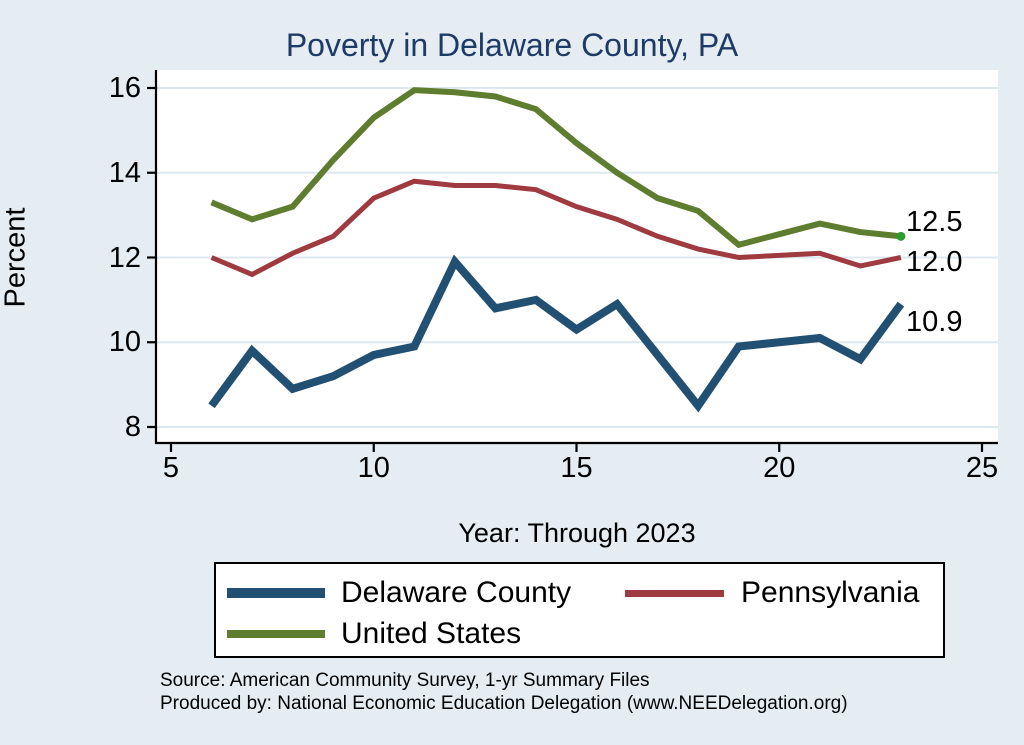 Image resolution: width=1024 pixels, height=745 pixels. What do you see at coordinates (373, 468) in the screenshot?
I see `x-tick-label-10: 10` at bounding box center [373, 468].